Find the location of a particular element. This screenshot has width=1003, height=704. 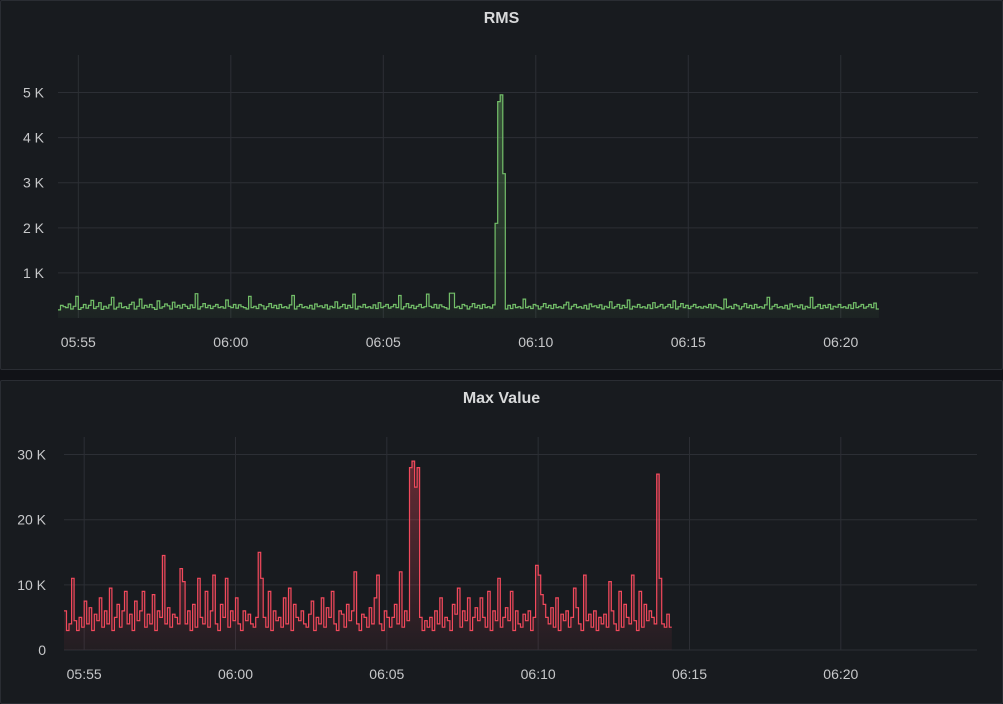

y-tick-label: 30 K is located at coordinates (31, 455).